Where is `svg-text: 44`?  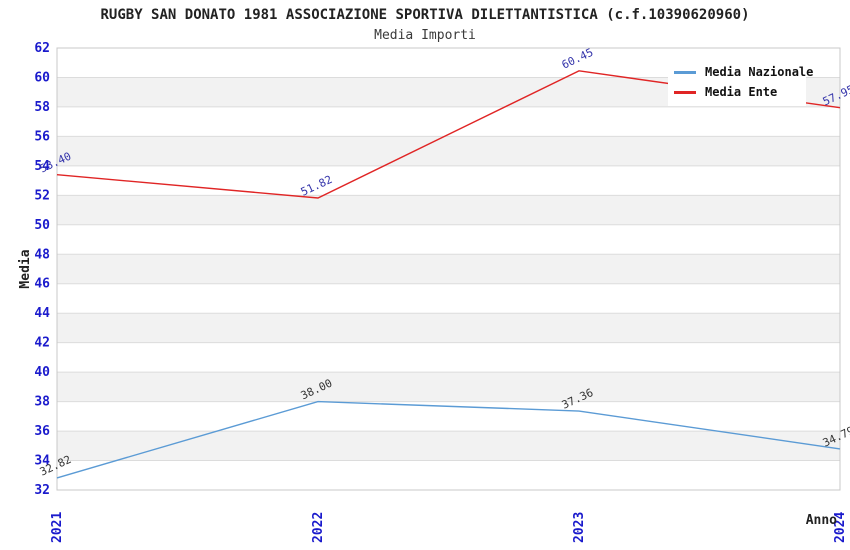
svg-text: 44 is located at coordinates (42, 313).